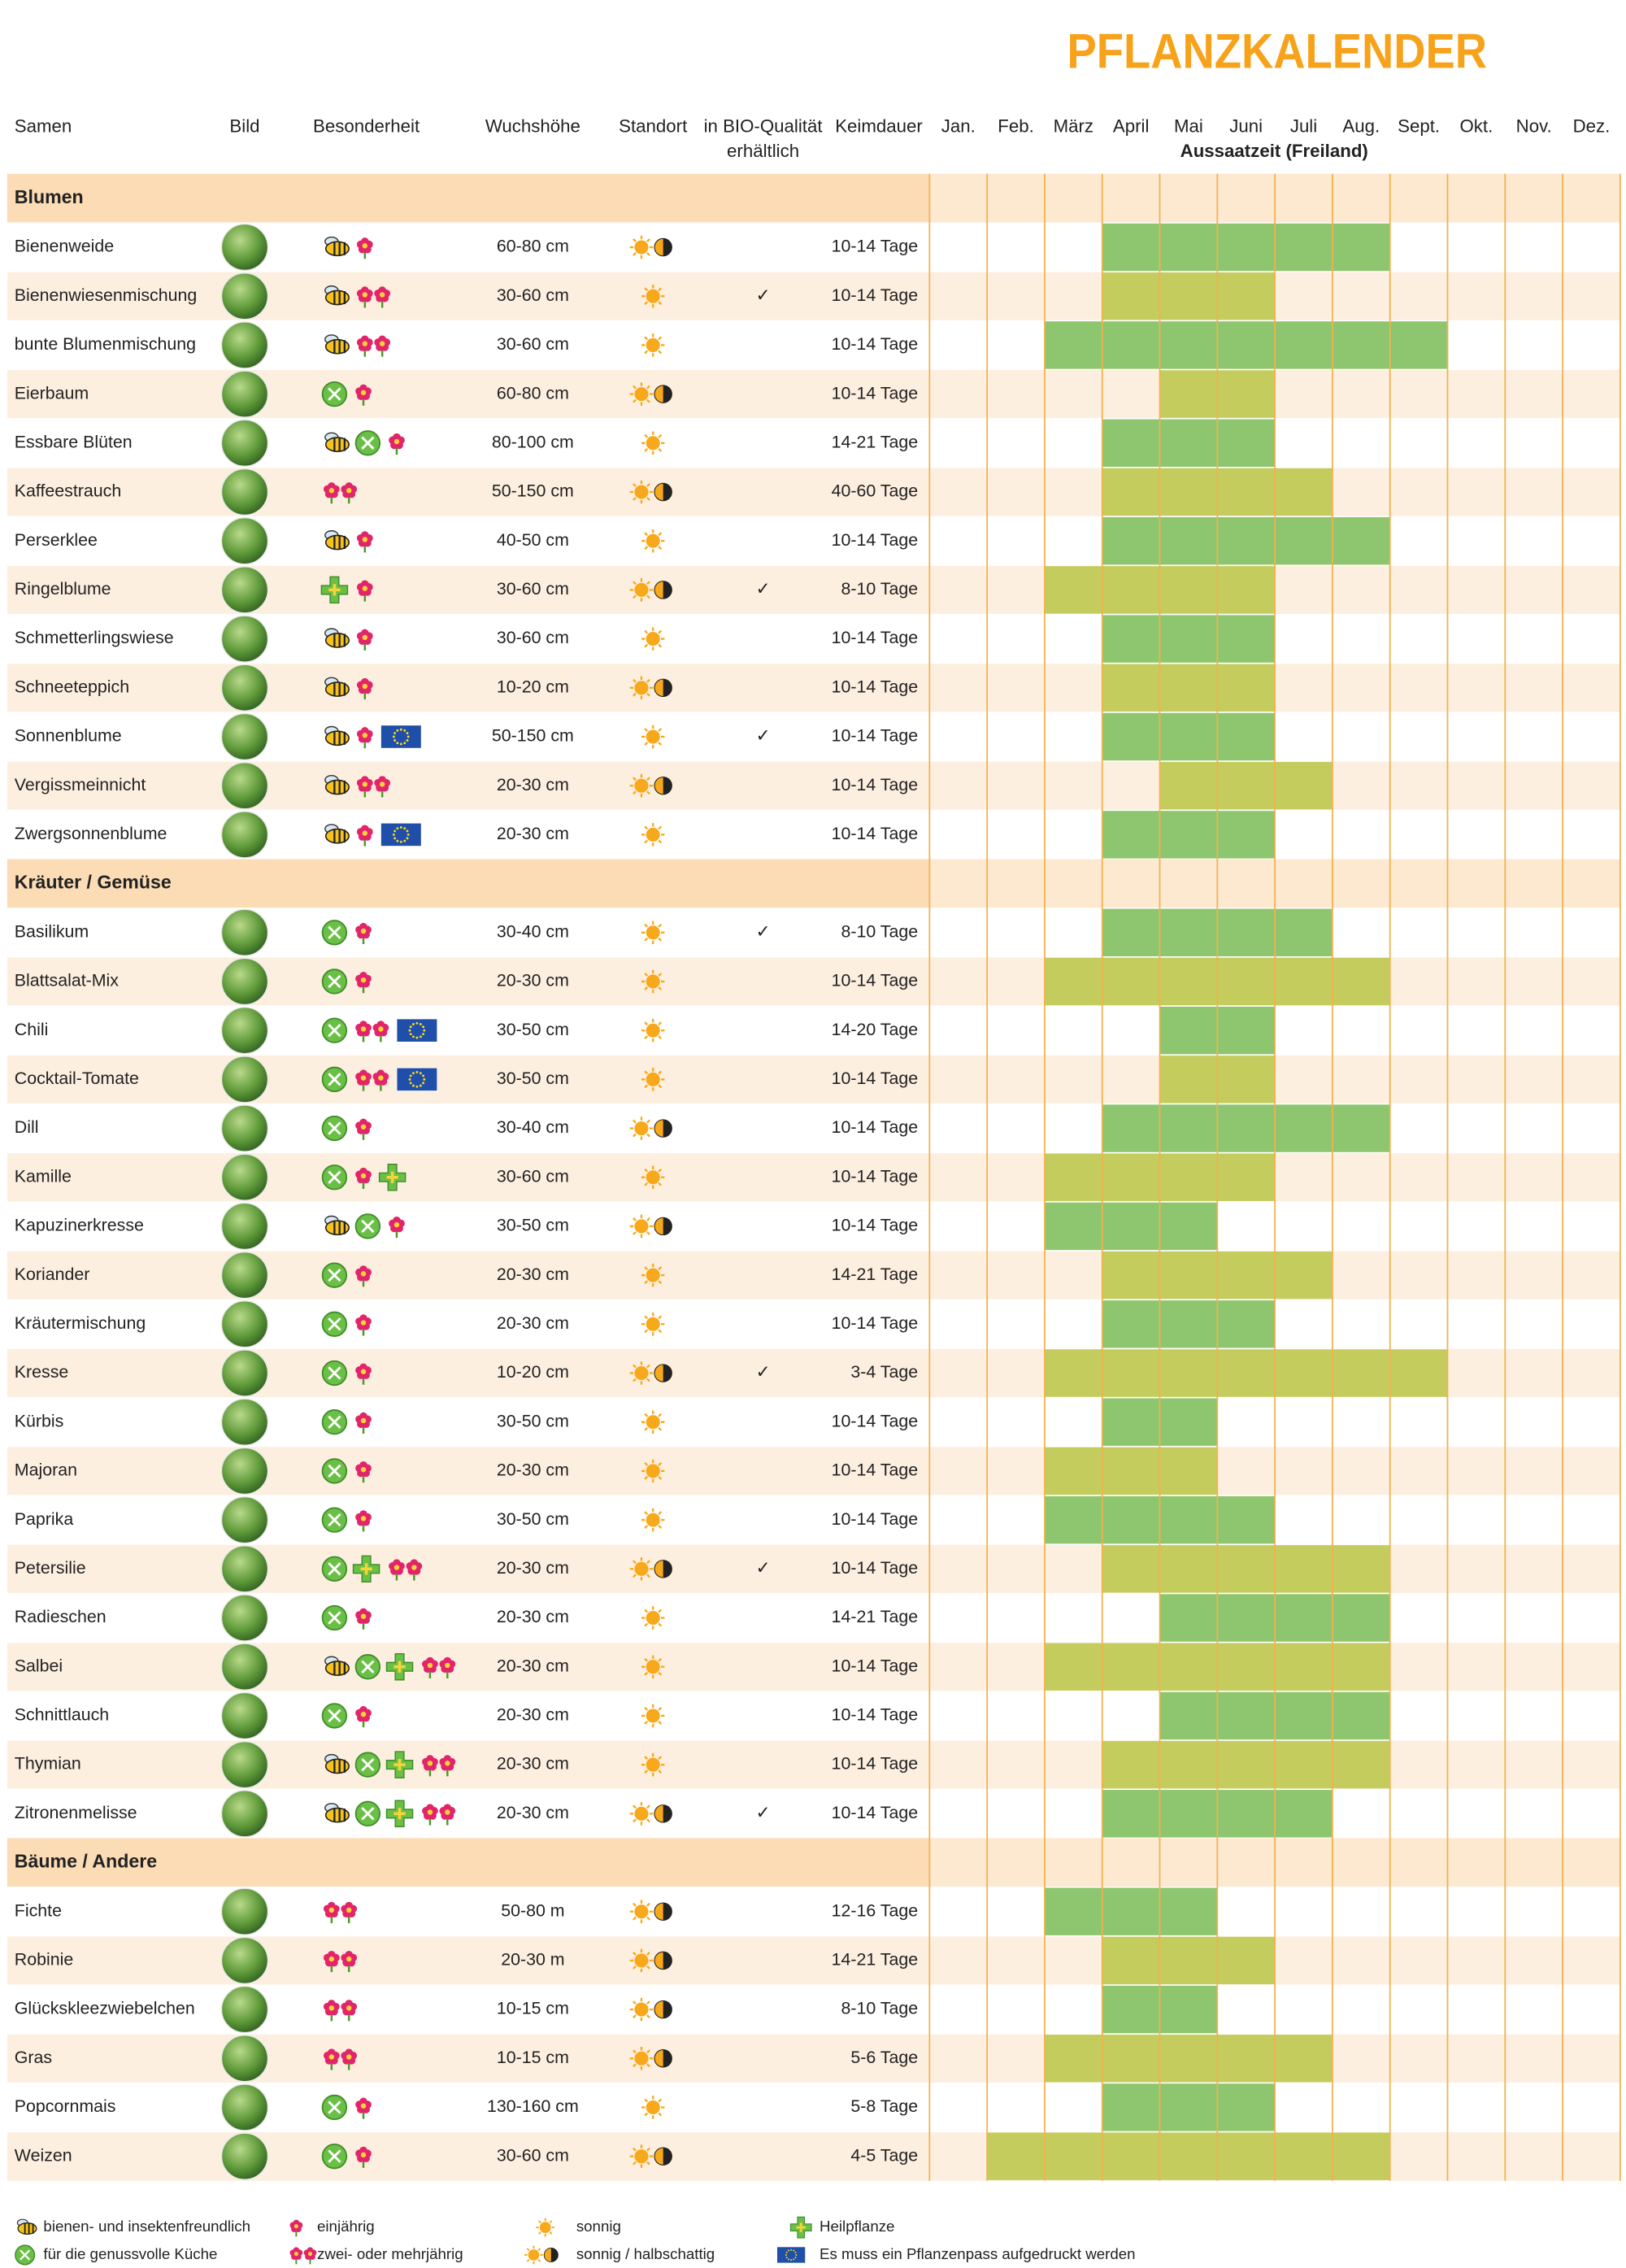  I want to click on column-header: erhältlich, so click(763, 151).